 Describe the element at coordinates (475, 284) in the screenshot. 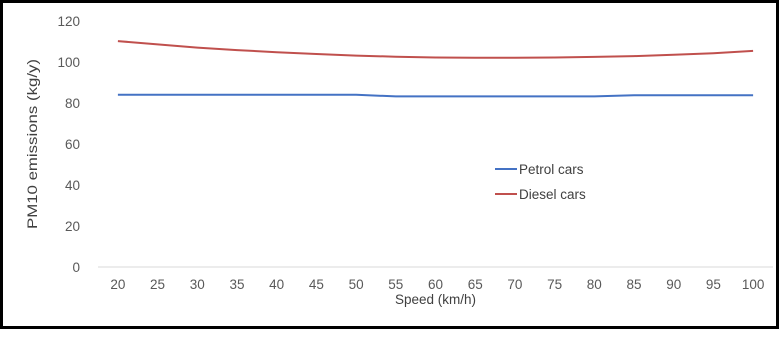

I see `x-tick-label: 65` at that location.